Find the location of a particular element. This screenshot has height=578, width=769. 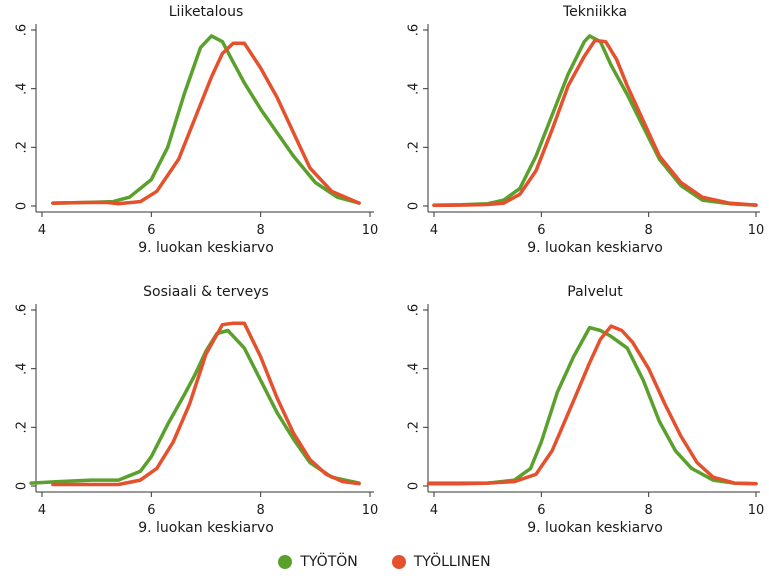

chart-title: Palvelut is located at coordinates (595, 292).